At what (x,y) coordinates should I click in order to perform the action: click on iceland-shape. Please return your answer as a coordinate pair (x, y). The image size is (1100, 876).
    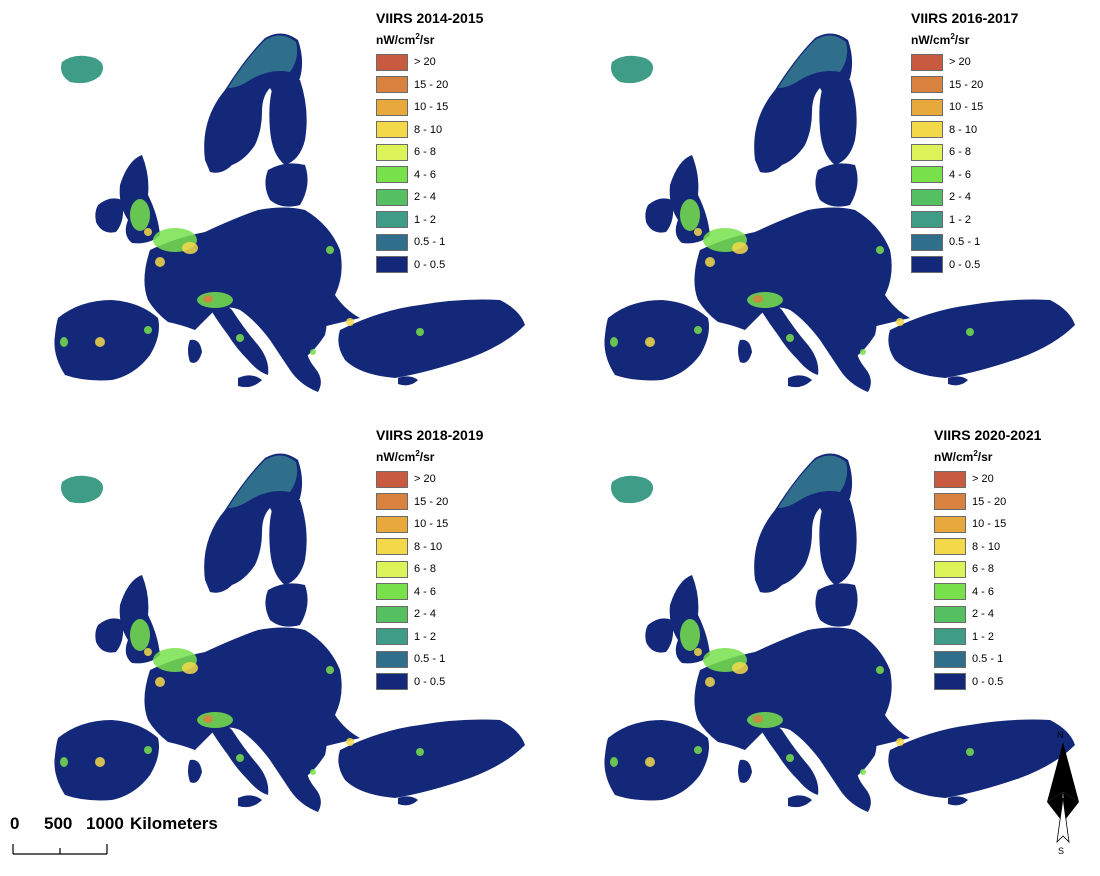
    Looking at the image, I should click on (632, 489).